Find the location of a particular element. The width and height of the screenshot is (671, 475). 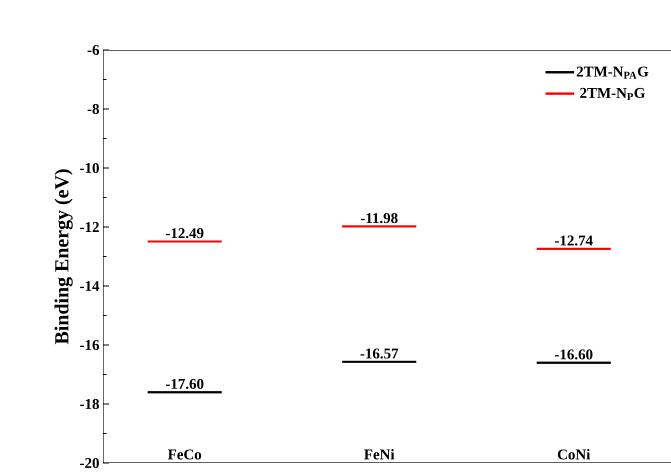

y-tick-label: -20 is located at coordinates (89, 463).